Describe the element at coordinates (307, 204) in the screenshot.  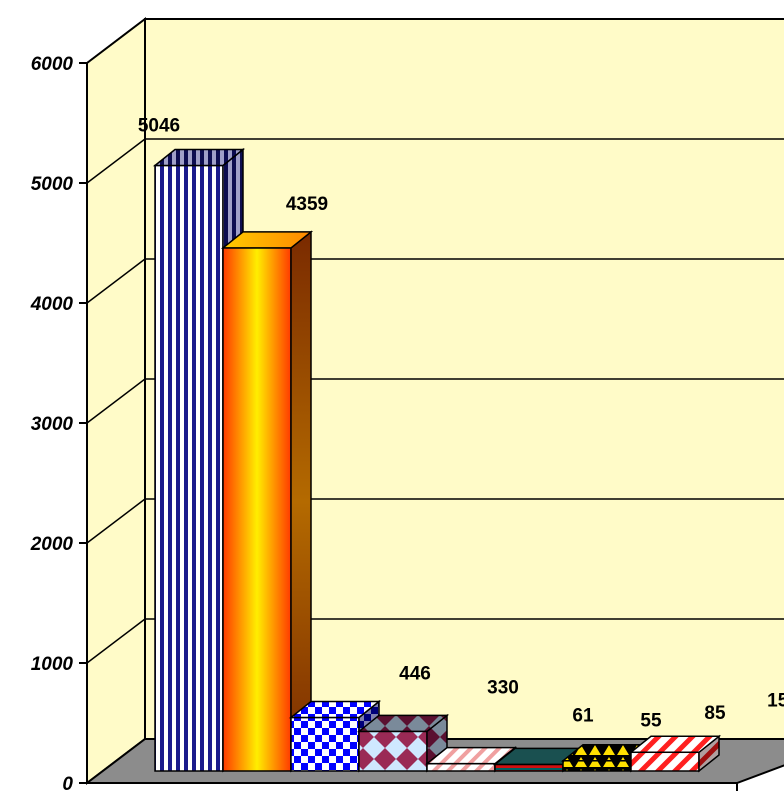
I see `data-label: 4359` at that location.